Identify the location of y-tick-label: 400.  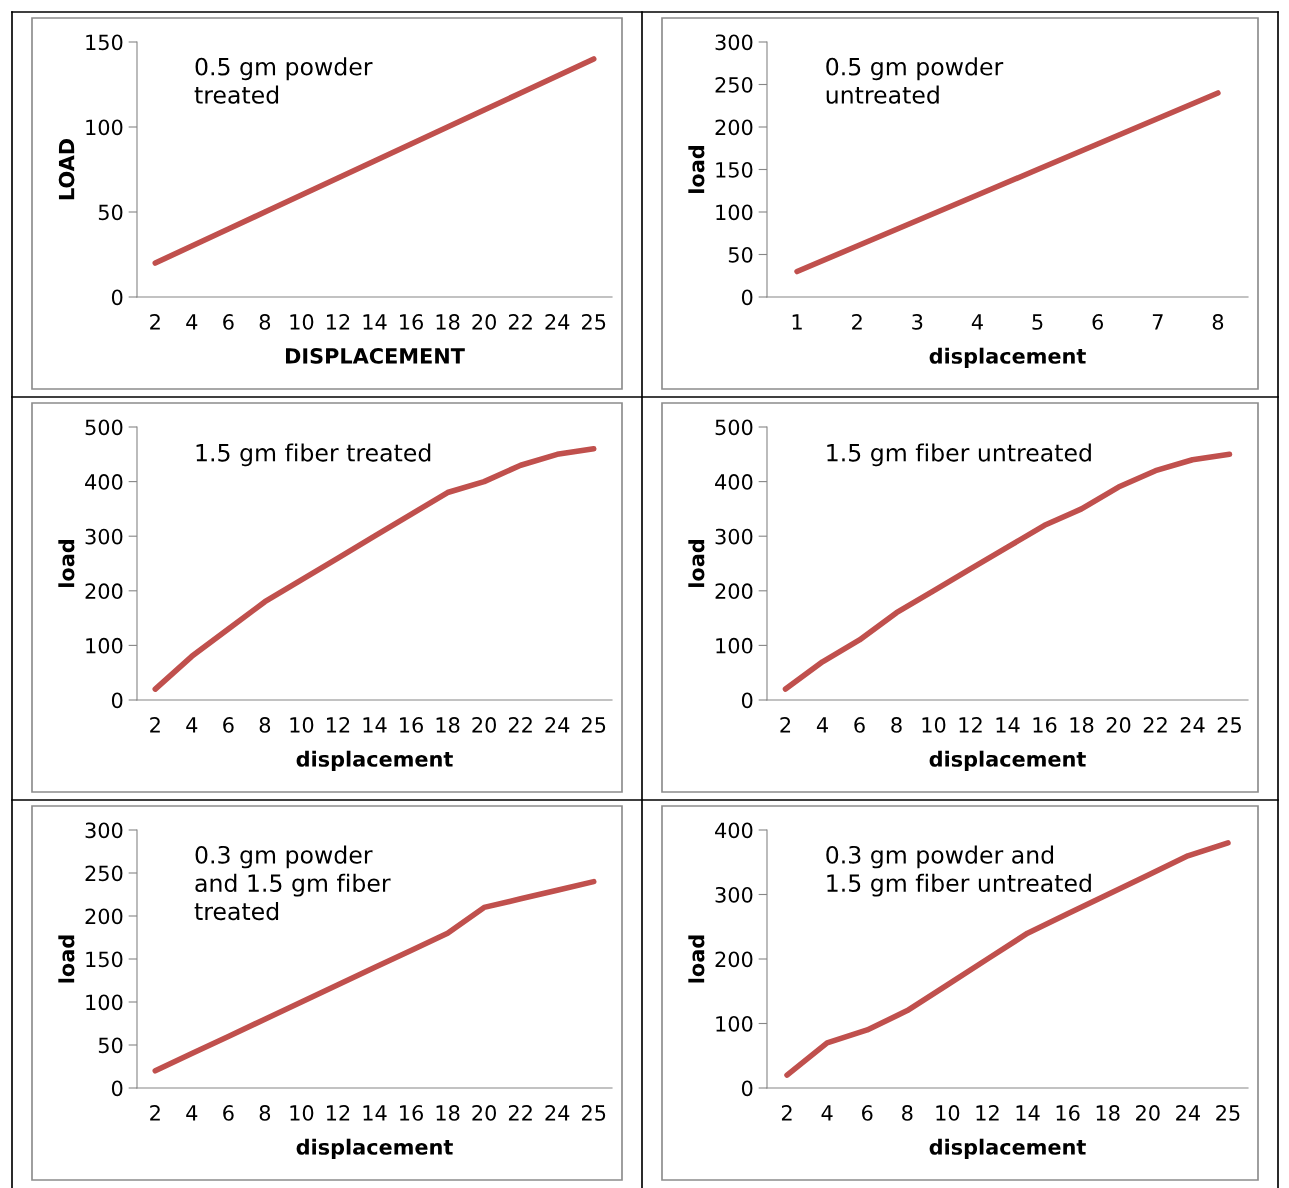
(104, 482).